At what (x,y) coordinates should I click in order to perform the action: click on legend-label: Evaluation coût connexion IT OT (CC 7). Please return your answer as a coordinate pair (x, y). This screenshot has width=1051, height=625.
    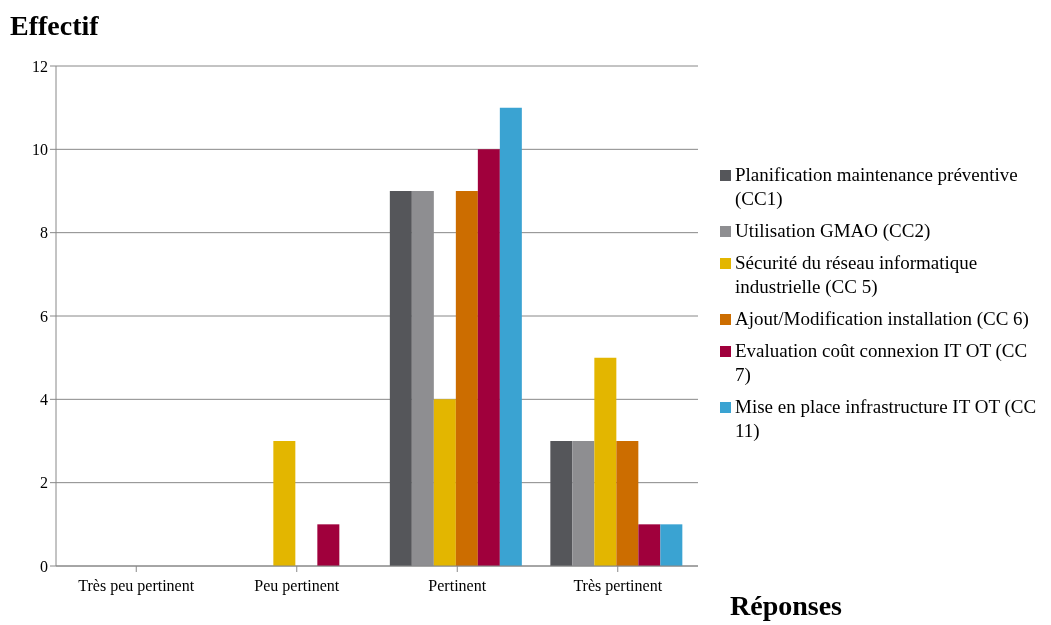
    Looking at the image, I should click on (882, 363).